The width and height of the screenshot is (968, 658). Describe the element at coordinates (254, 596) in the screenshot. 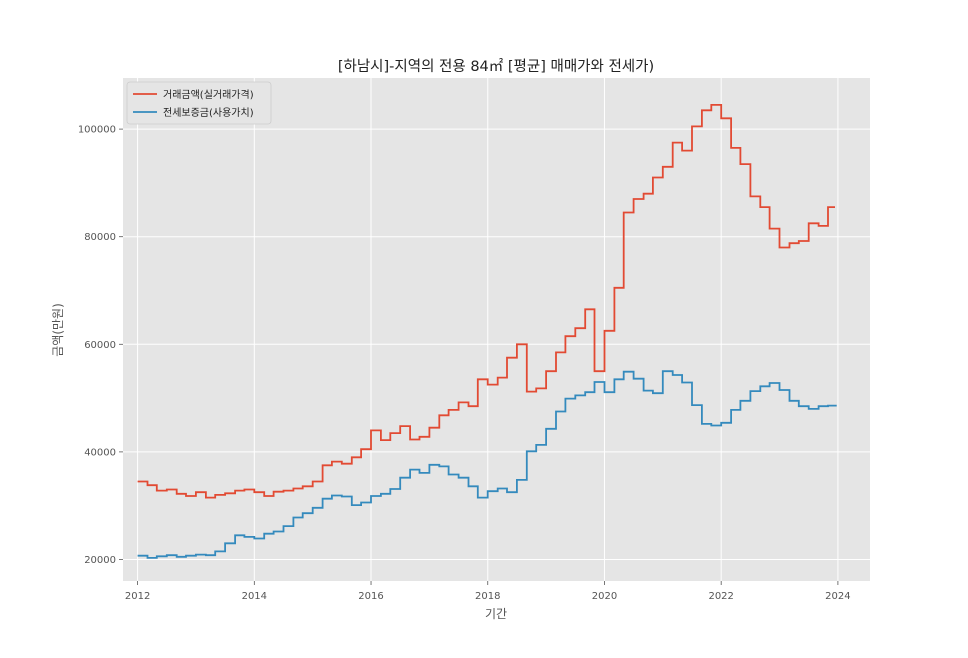

I see `x-tick-label: 2014` at that location.